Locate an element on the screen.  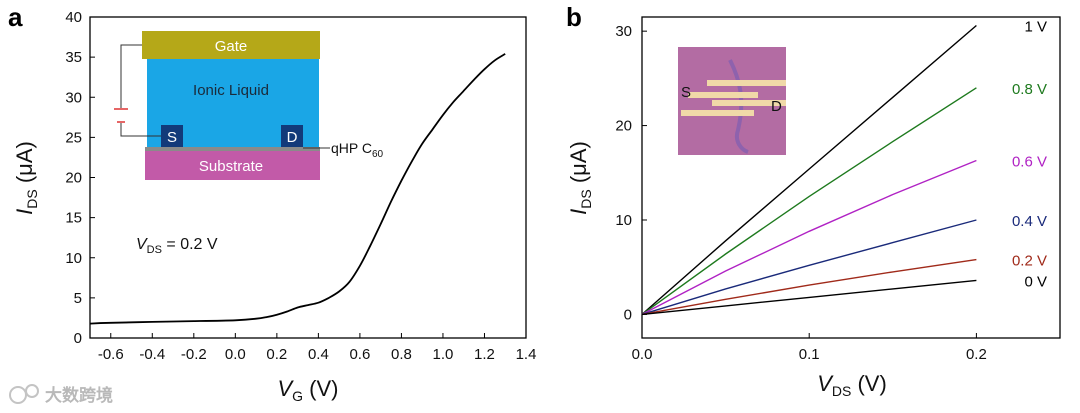
film-layer is located at coordinates (232, 149).